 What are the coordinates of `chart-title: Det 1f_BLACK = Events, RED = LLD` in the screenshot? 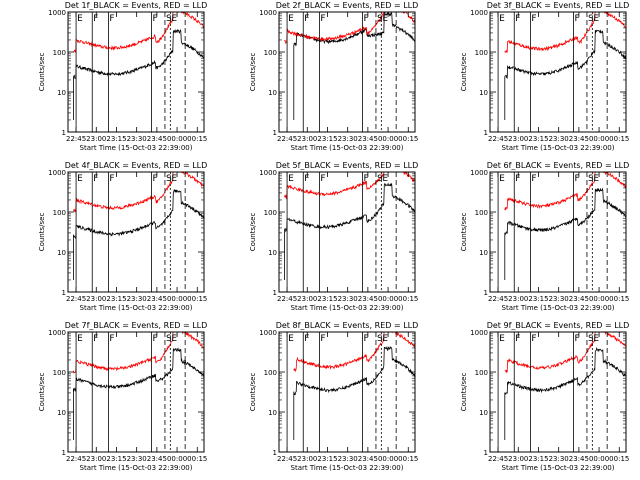 It's located at (136, 5).